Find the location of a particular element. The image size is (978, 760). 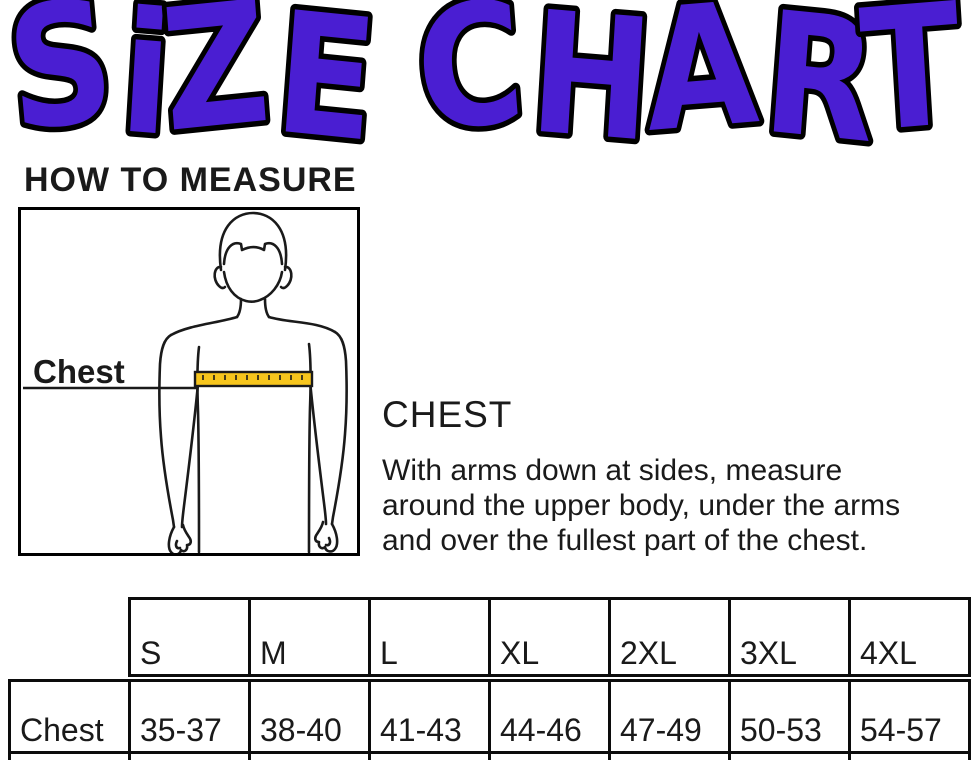

size-column-header: 3XL is located at coordinates (789, 637).